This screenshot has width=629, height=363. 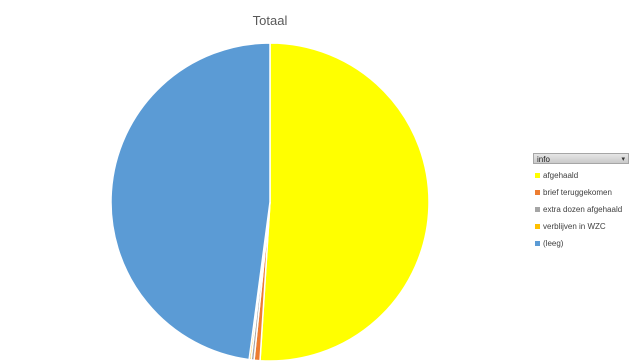 I want to click on legend-filter-header: info ▾, so click(x=581, y=158).